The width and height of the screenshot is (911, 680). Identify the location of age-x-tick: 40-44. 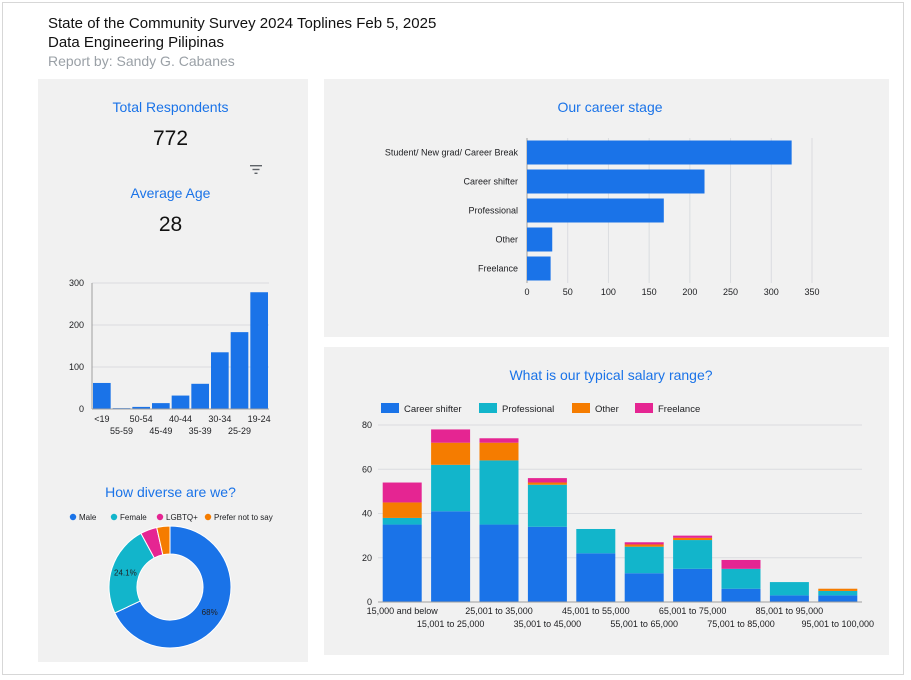
(180, 419).